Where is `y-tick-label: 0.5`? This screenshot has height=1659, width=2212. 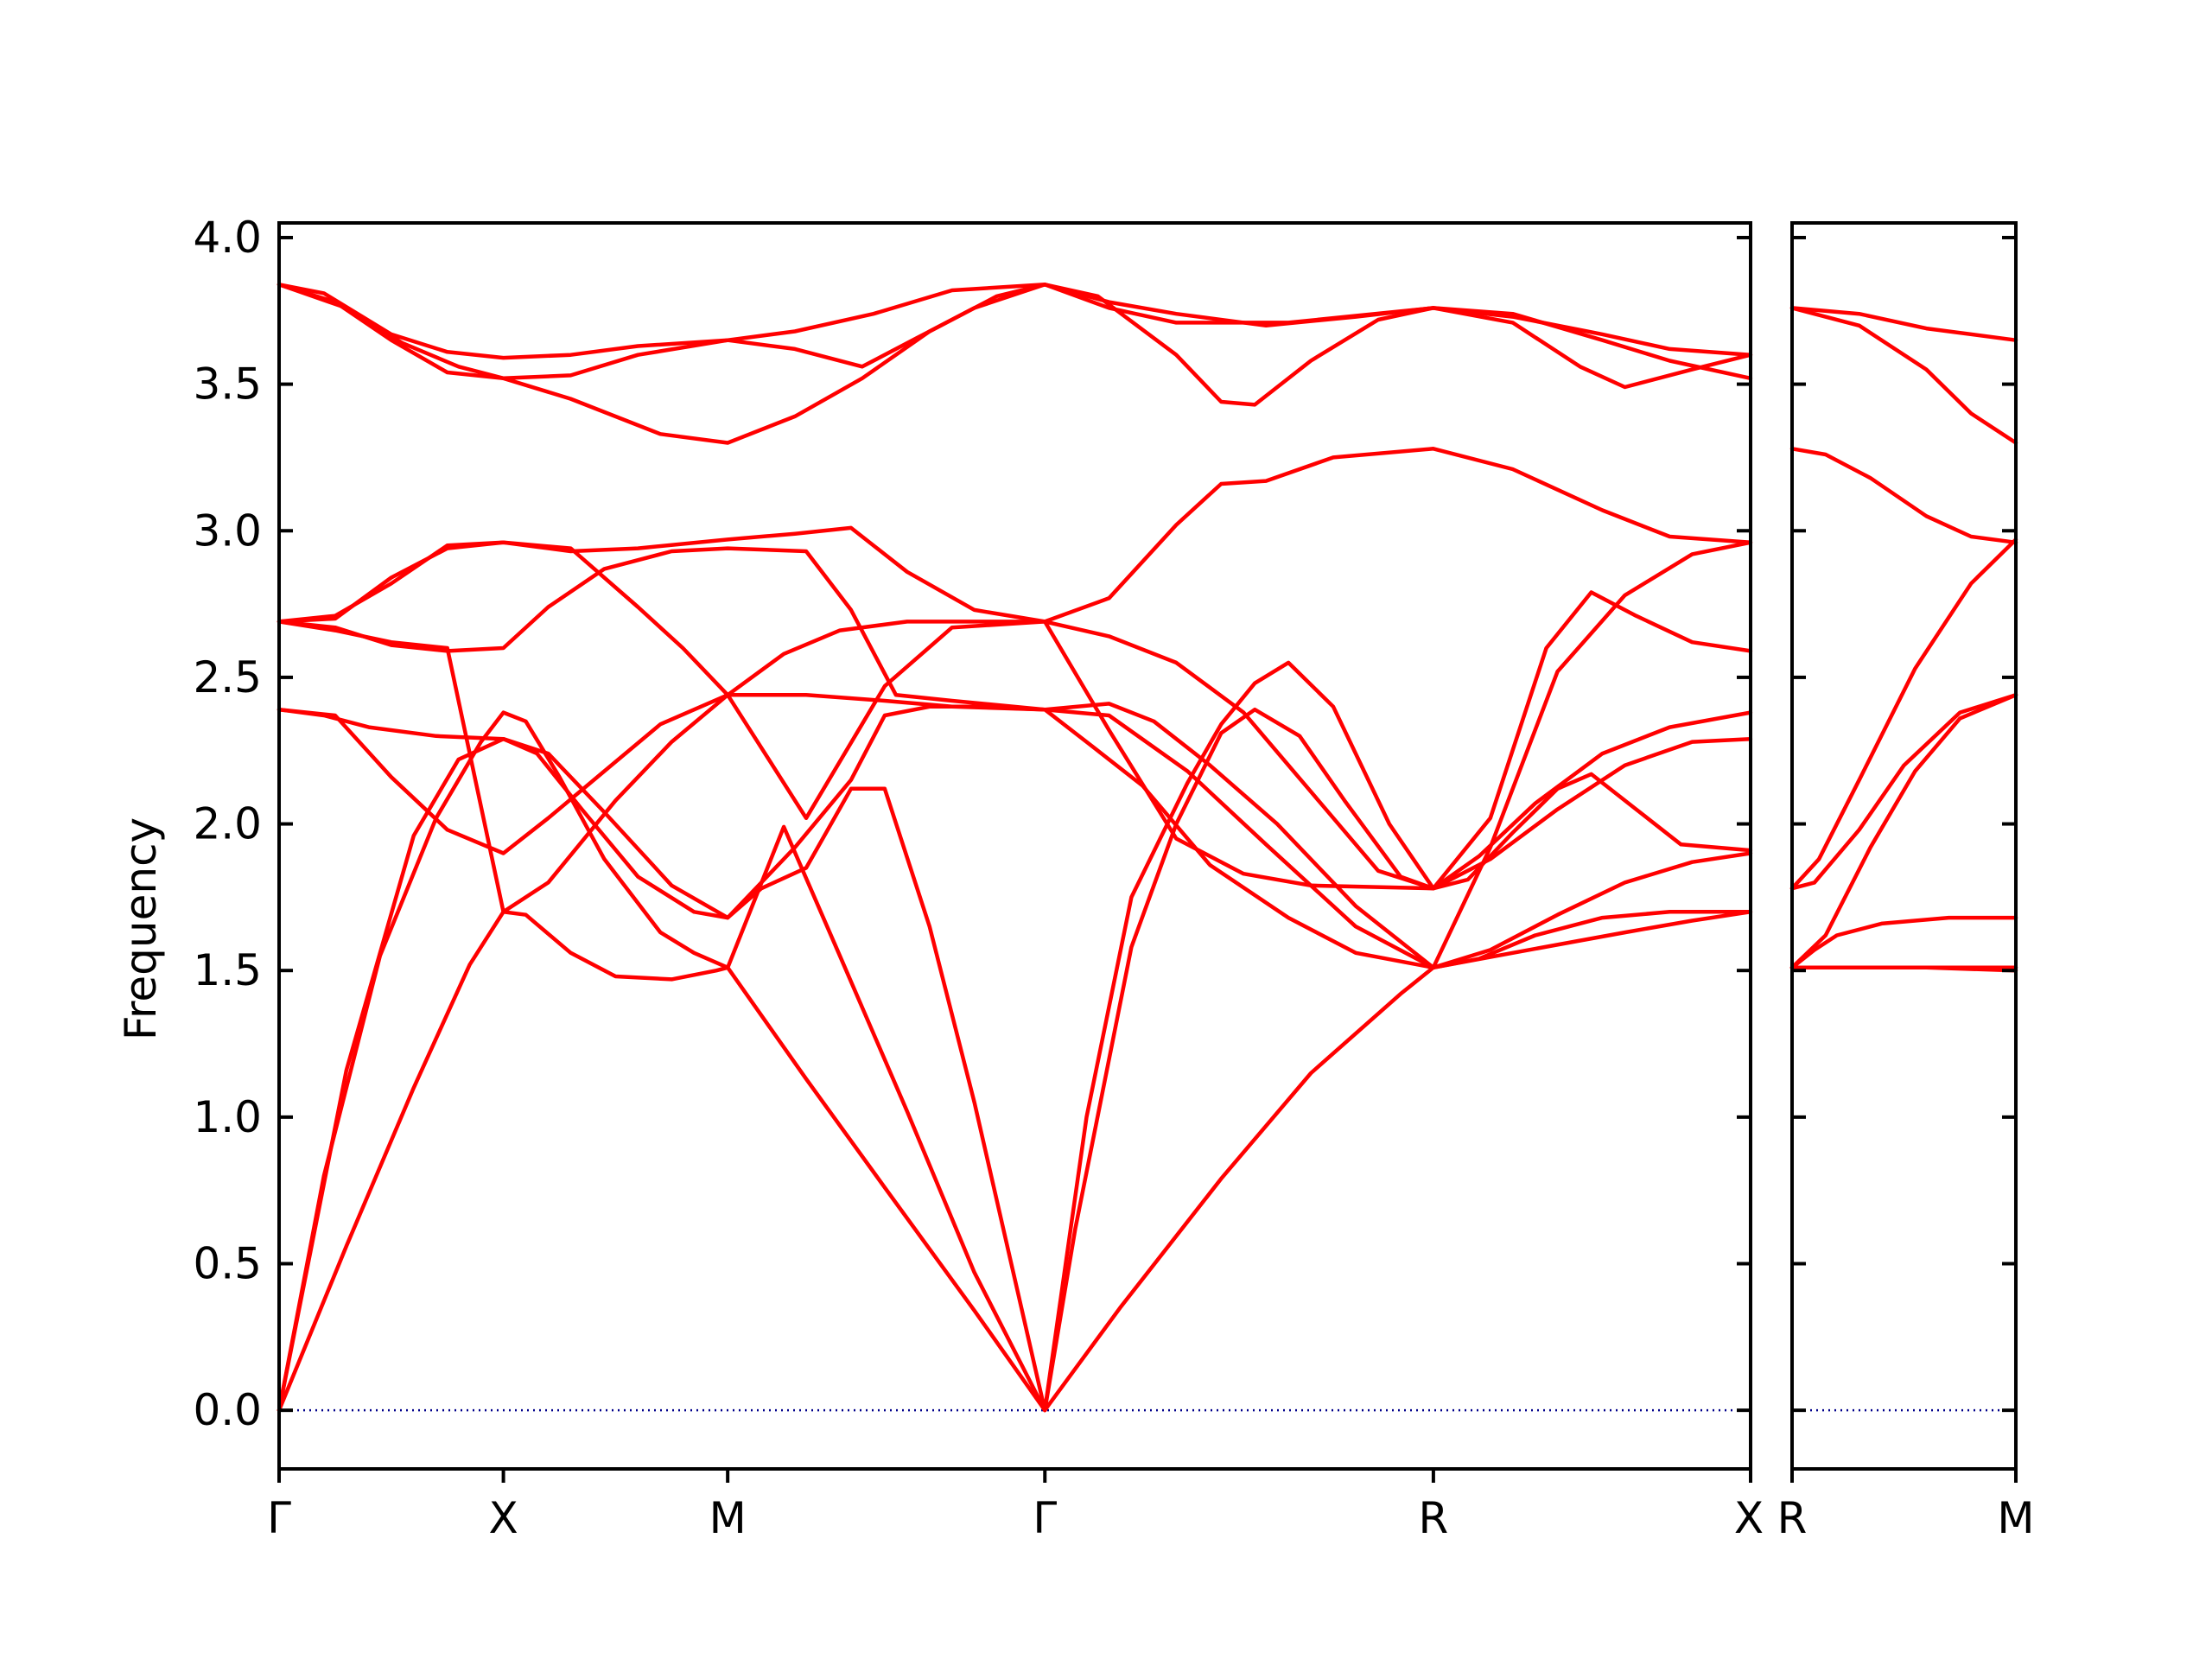
y-tick-label: 0.5 is located at coordinates (227, 1263).